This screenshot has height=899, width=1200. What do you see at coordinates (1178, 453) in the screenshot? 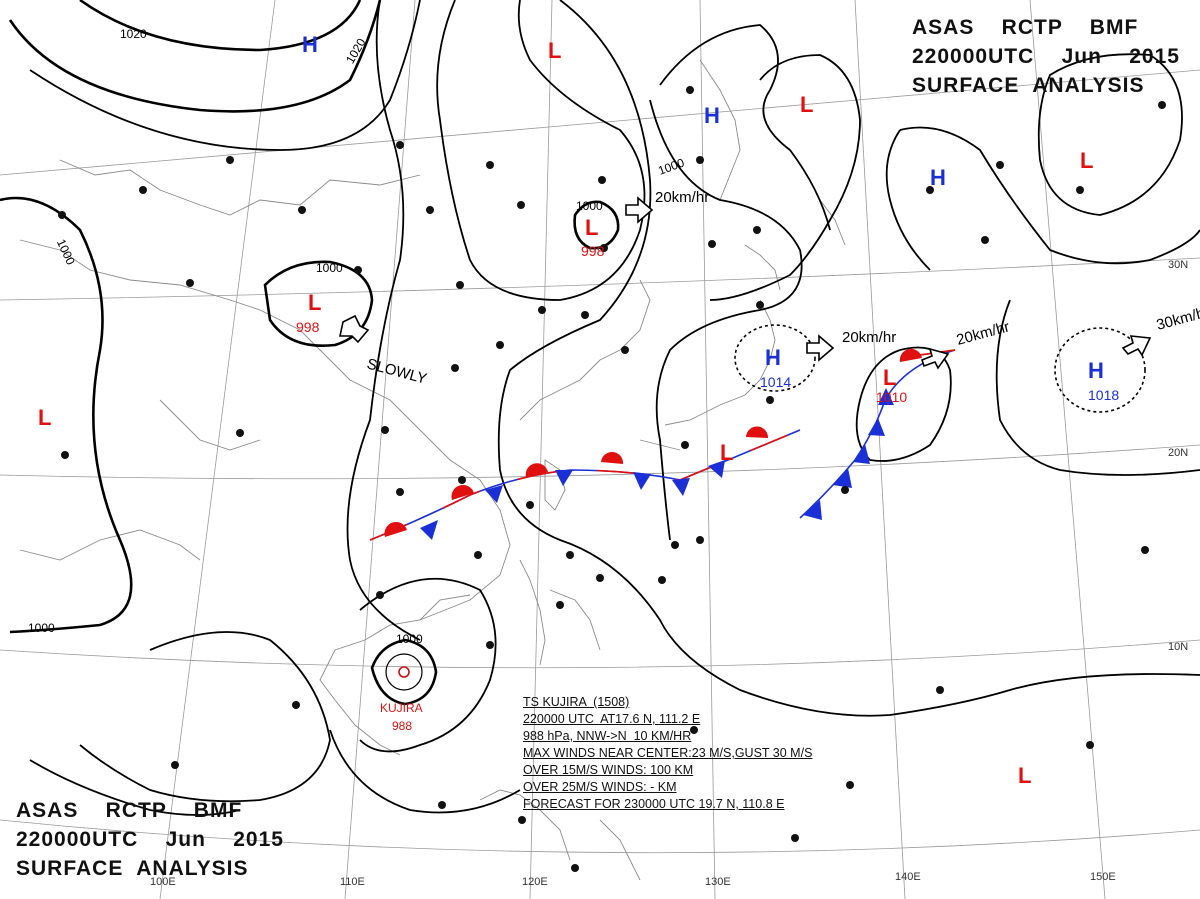
I see `lat-label: 20N` at bounding box center [1178, 453].